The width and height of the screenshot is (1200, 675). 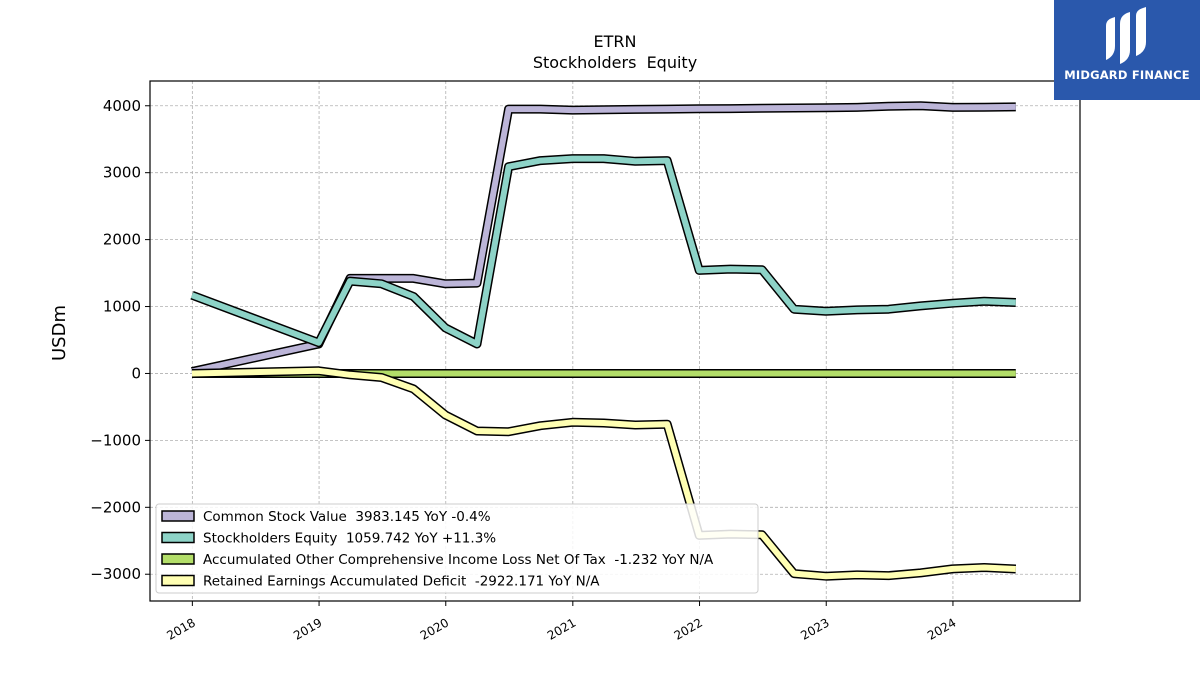 I want to click on x-tick-label: 2020, so click(x=434, y=628).